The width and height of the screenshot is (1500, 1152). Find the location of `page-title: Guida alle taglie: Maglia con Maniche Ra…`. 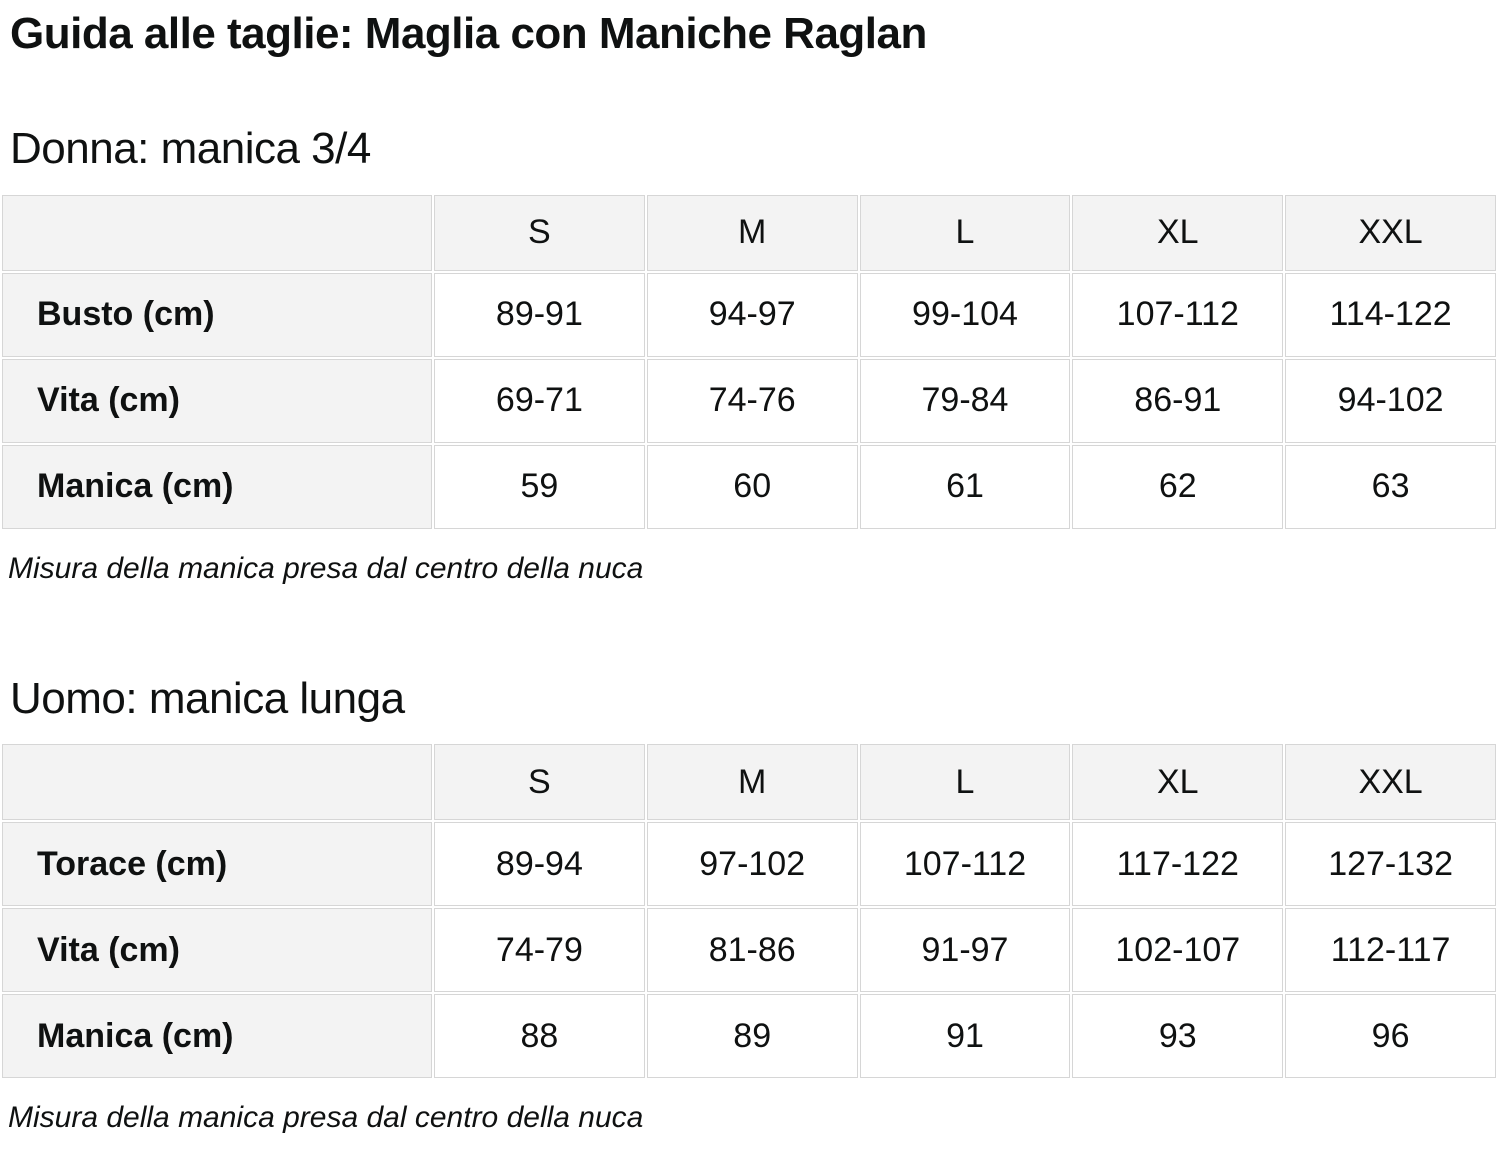

page-title: Guida alle taglie: Maglia con Maniche Ra… is located at coordinates (468, 33).